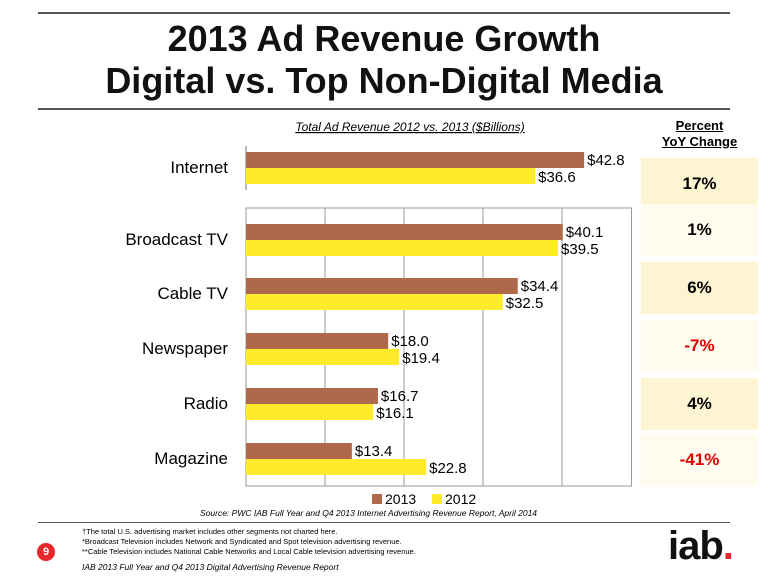 The height and width of the screenshot is (576, 768). What do you see at coordinates (191, 458) in the screenshot?
I see `category-label: Magazine` at bounding box center [191, 458].